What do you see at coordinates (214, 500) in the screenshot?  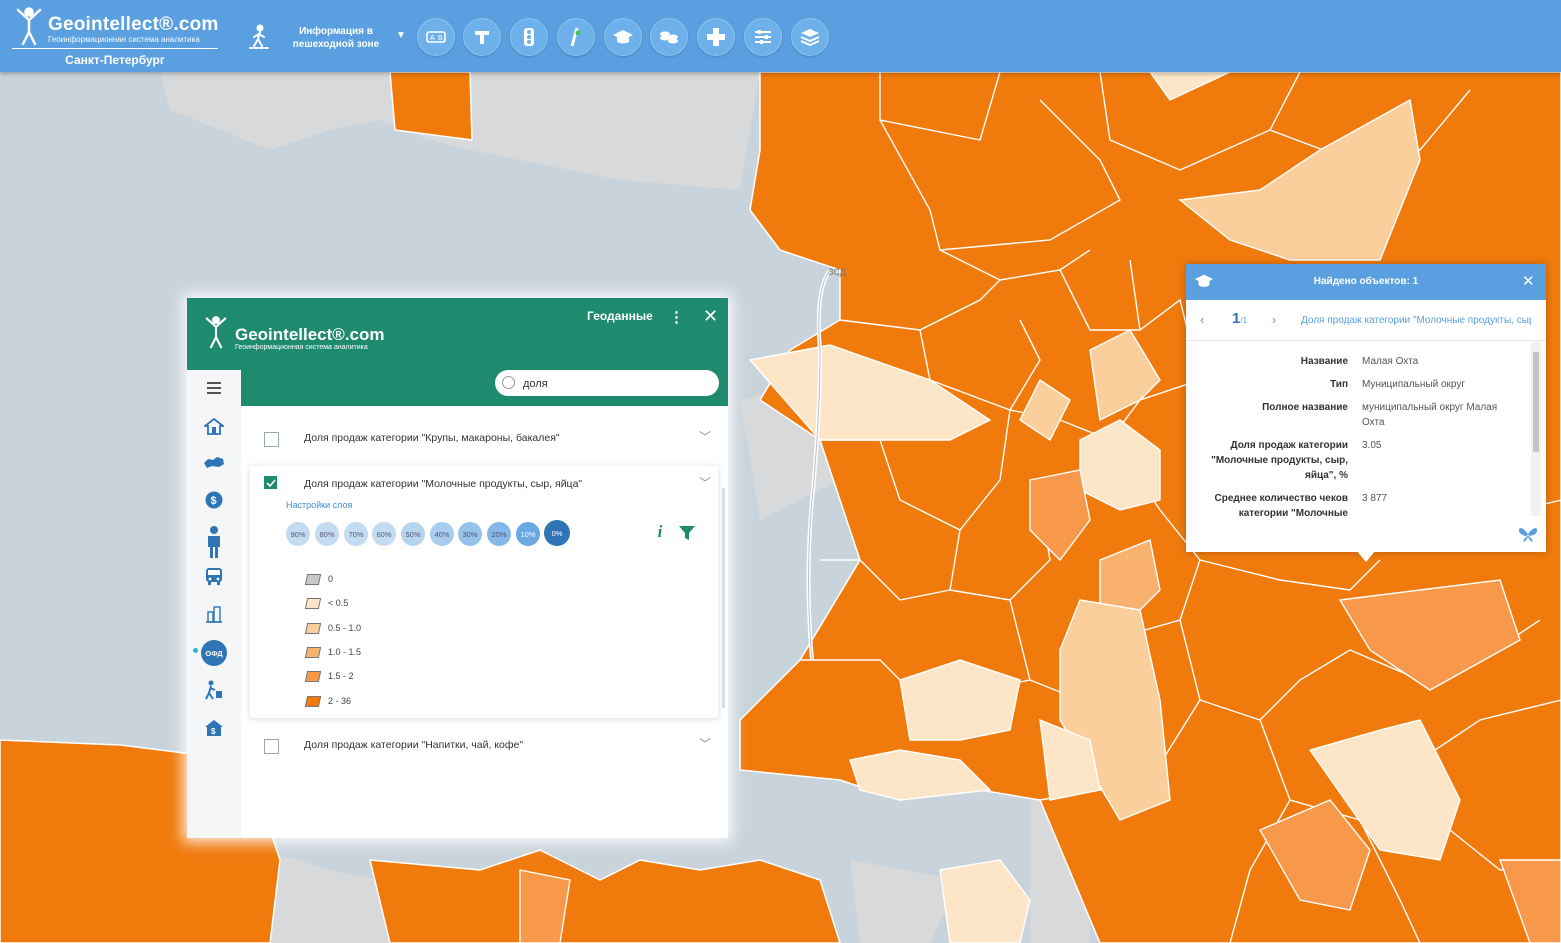 I see `dollar-icon: $` at bounding box center [214, 500].